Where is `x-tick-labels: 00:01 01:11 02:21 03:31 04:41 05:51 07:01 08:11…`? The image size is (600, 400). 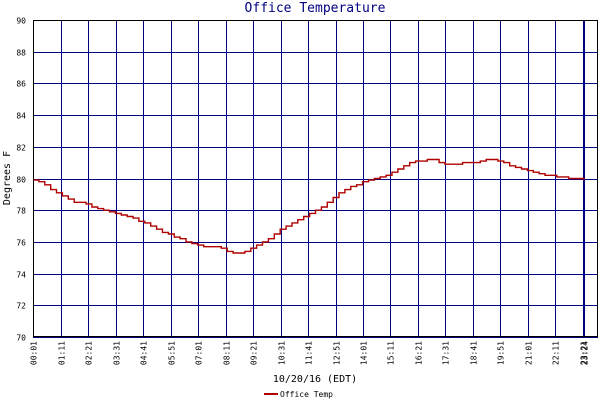 x-tick-labels: 00:01 01:11 02:21 03:31 04:41 05:51 07:01 08:11… is located at coordinates (310, 353).